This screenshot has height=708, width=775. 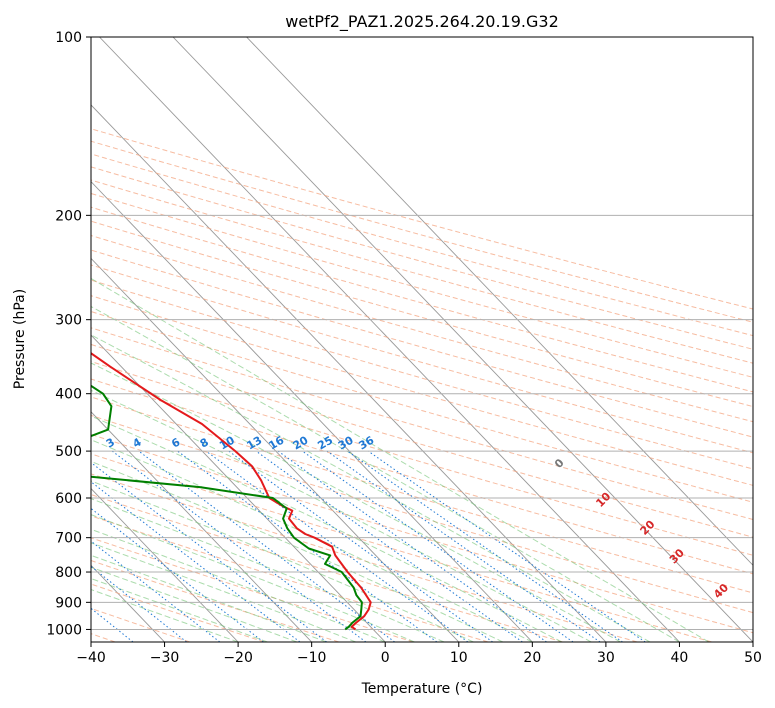 What do you see at coordinates (68, 539) in the screenshot?
I see `y-tick-label: 700` at bounding box center [68, 539].